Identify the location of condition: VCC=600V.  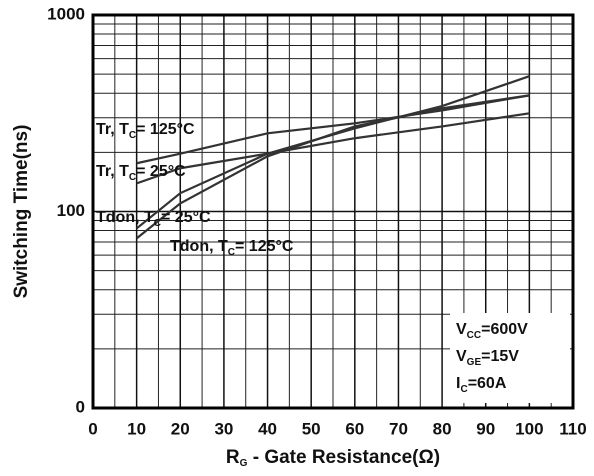
(492, 330).